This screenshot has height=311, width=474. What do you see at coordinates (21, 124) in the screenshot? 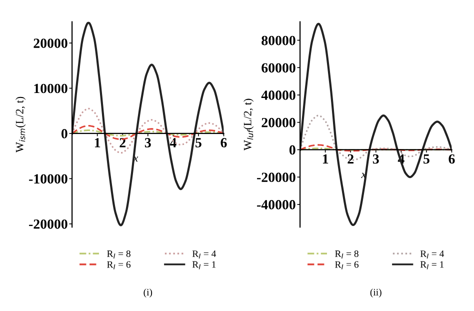
I see `y-axis-title: W$_{ism}$(L/2, t)` at bounding box center [21, 124].